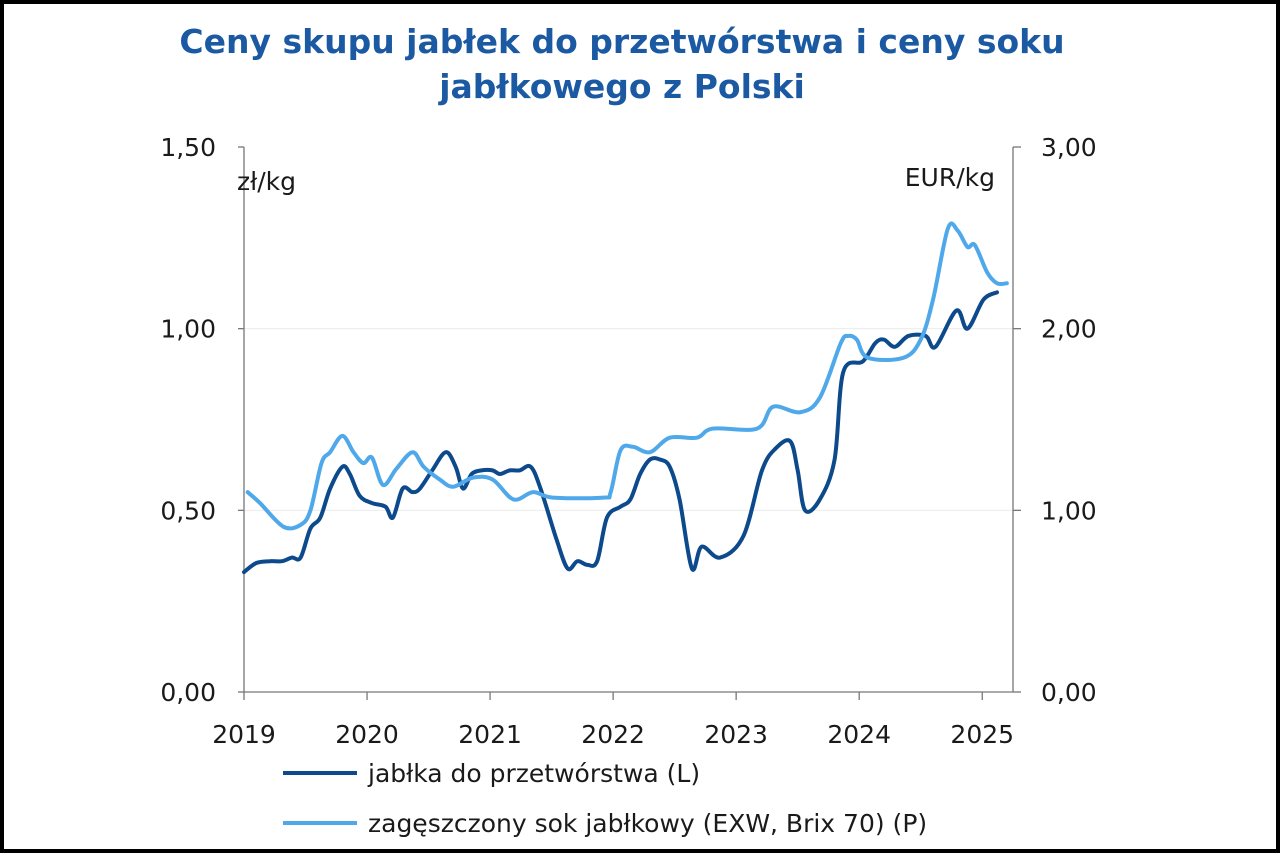  I want to click on x-tick-label: 2019, so click(244, 734).